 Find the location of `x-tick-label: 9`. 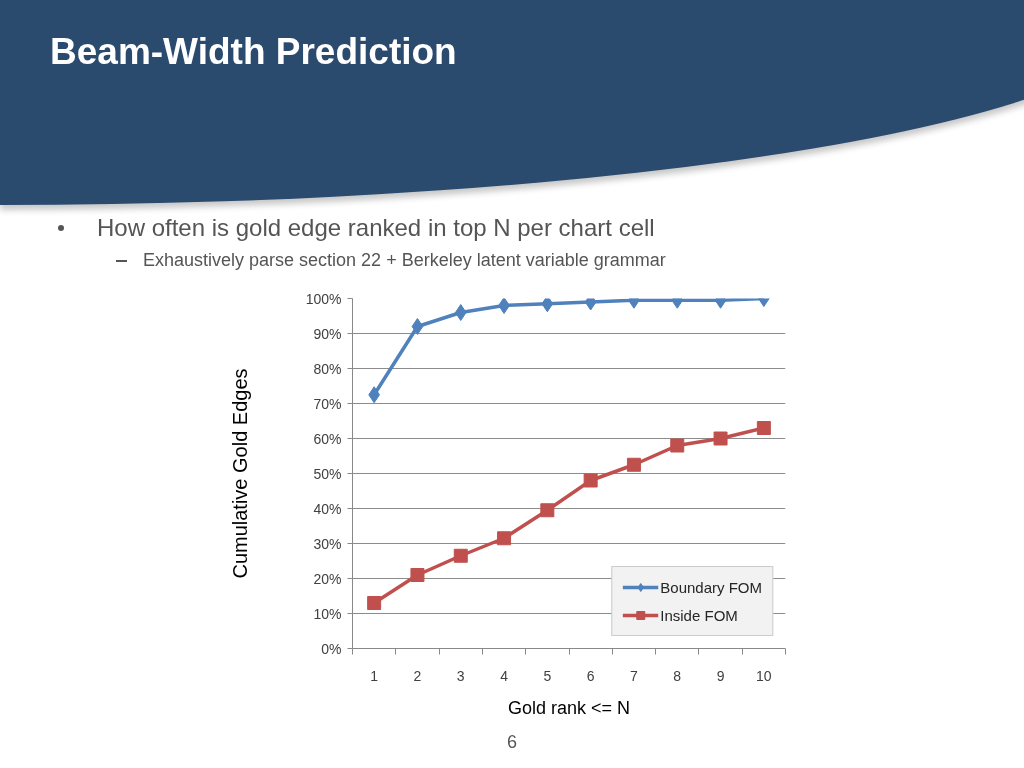

x-tick-label: 9 is located at coordinates (720, 675).